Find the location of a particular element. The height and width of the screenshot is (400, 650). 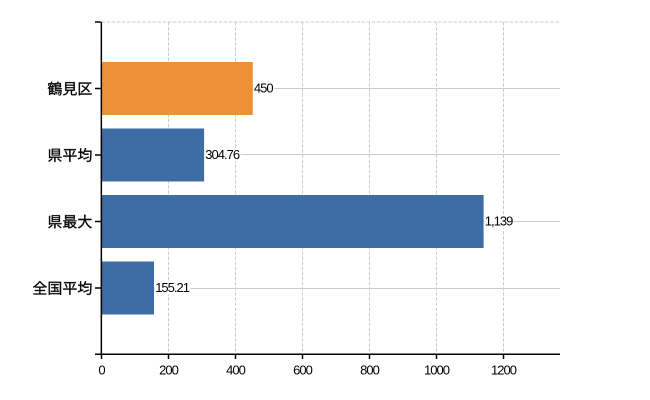

svg-text: 1,139 is located at coordinates (499, 221).